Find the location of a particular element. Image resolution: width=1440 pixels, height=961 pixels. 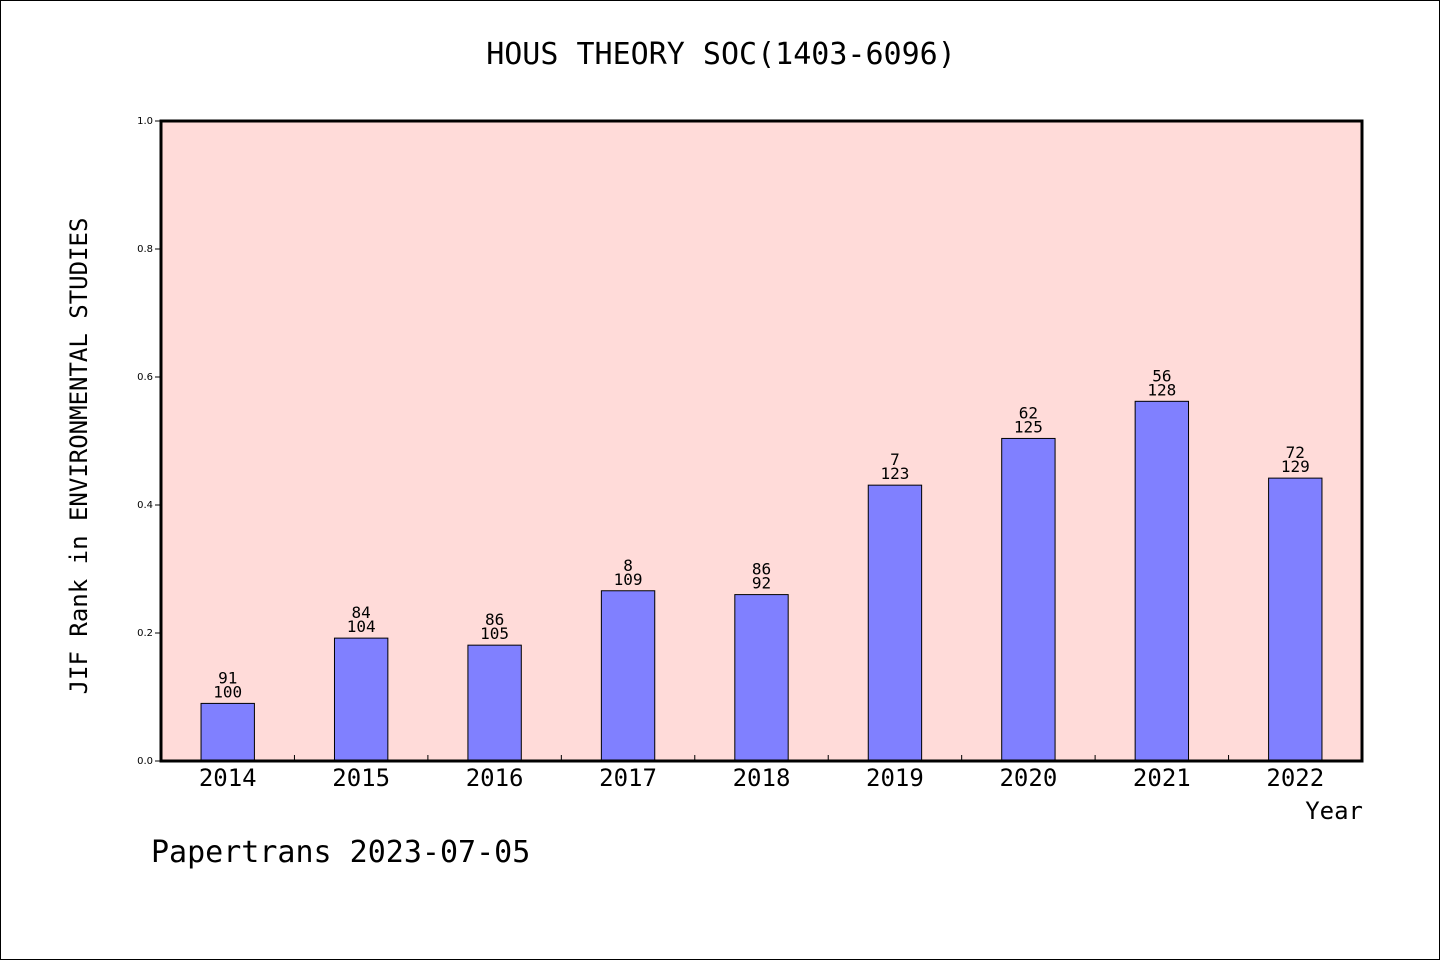

x-tick-label: 2017 is located at coordinates (628, 778).